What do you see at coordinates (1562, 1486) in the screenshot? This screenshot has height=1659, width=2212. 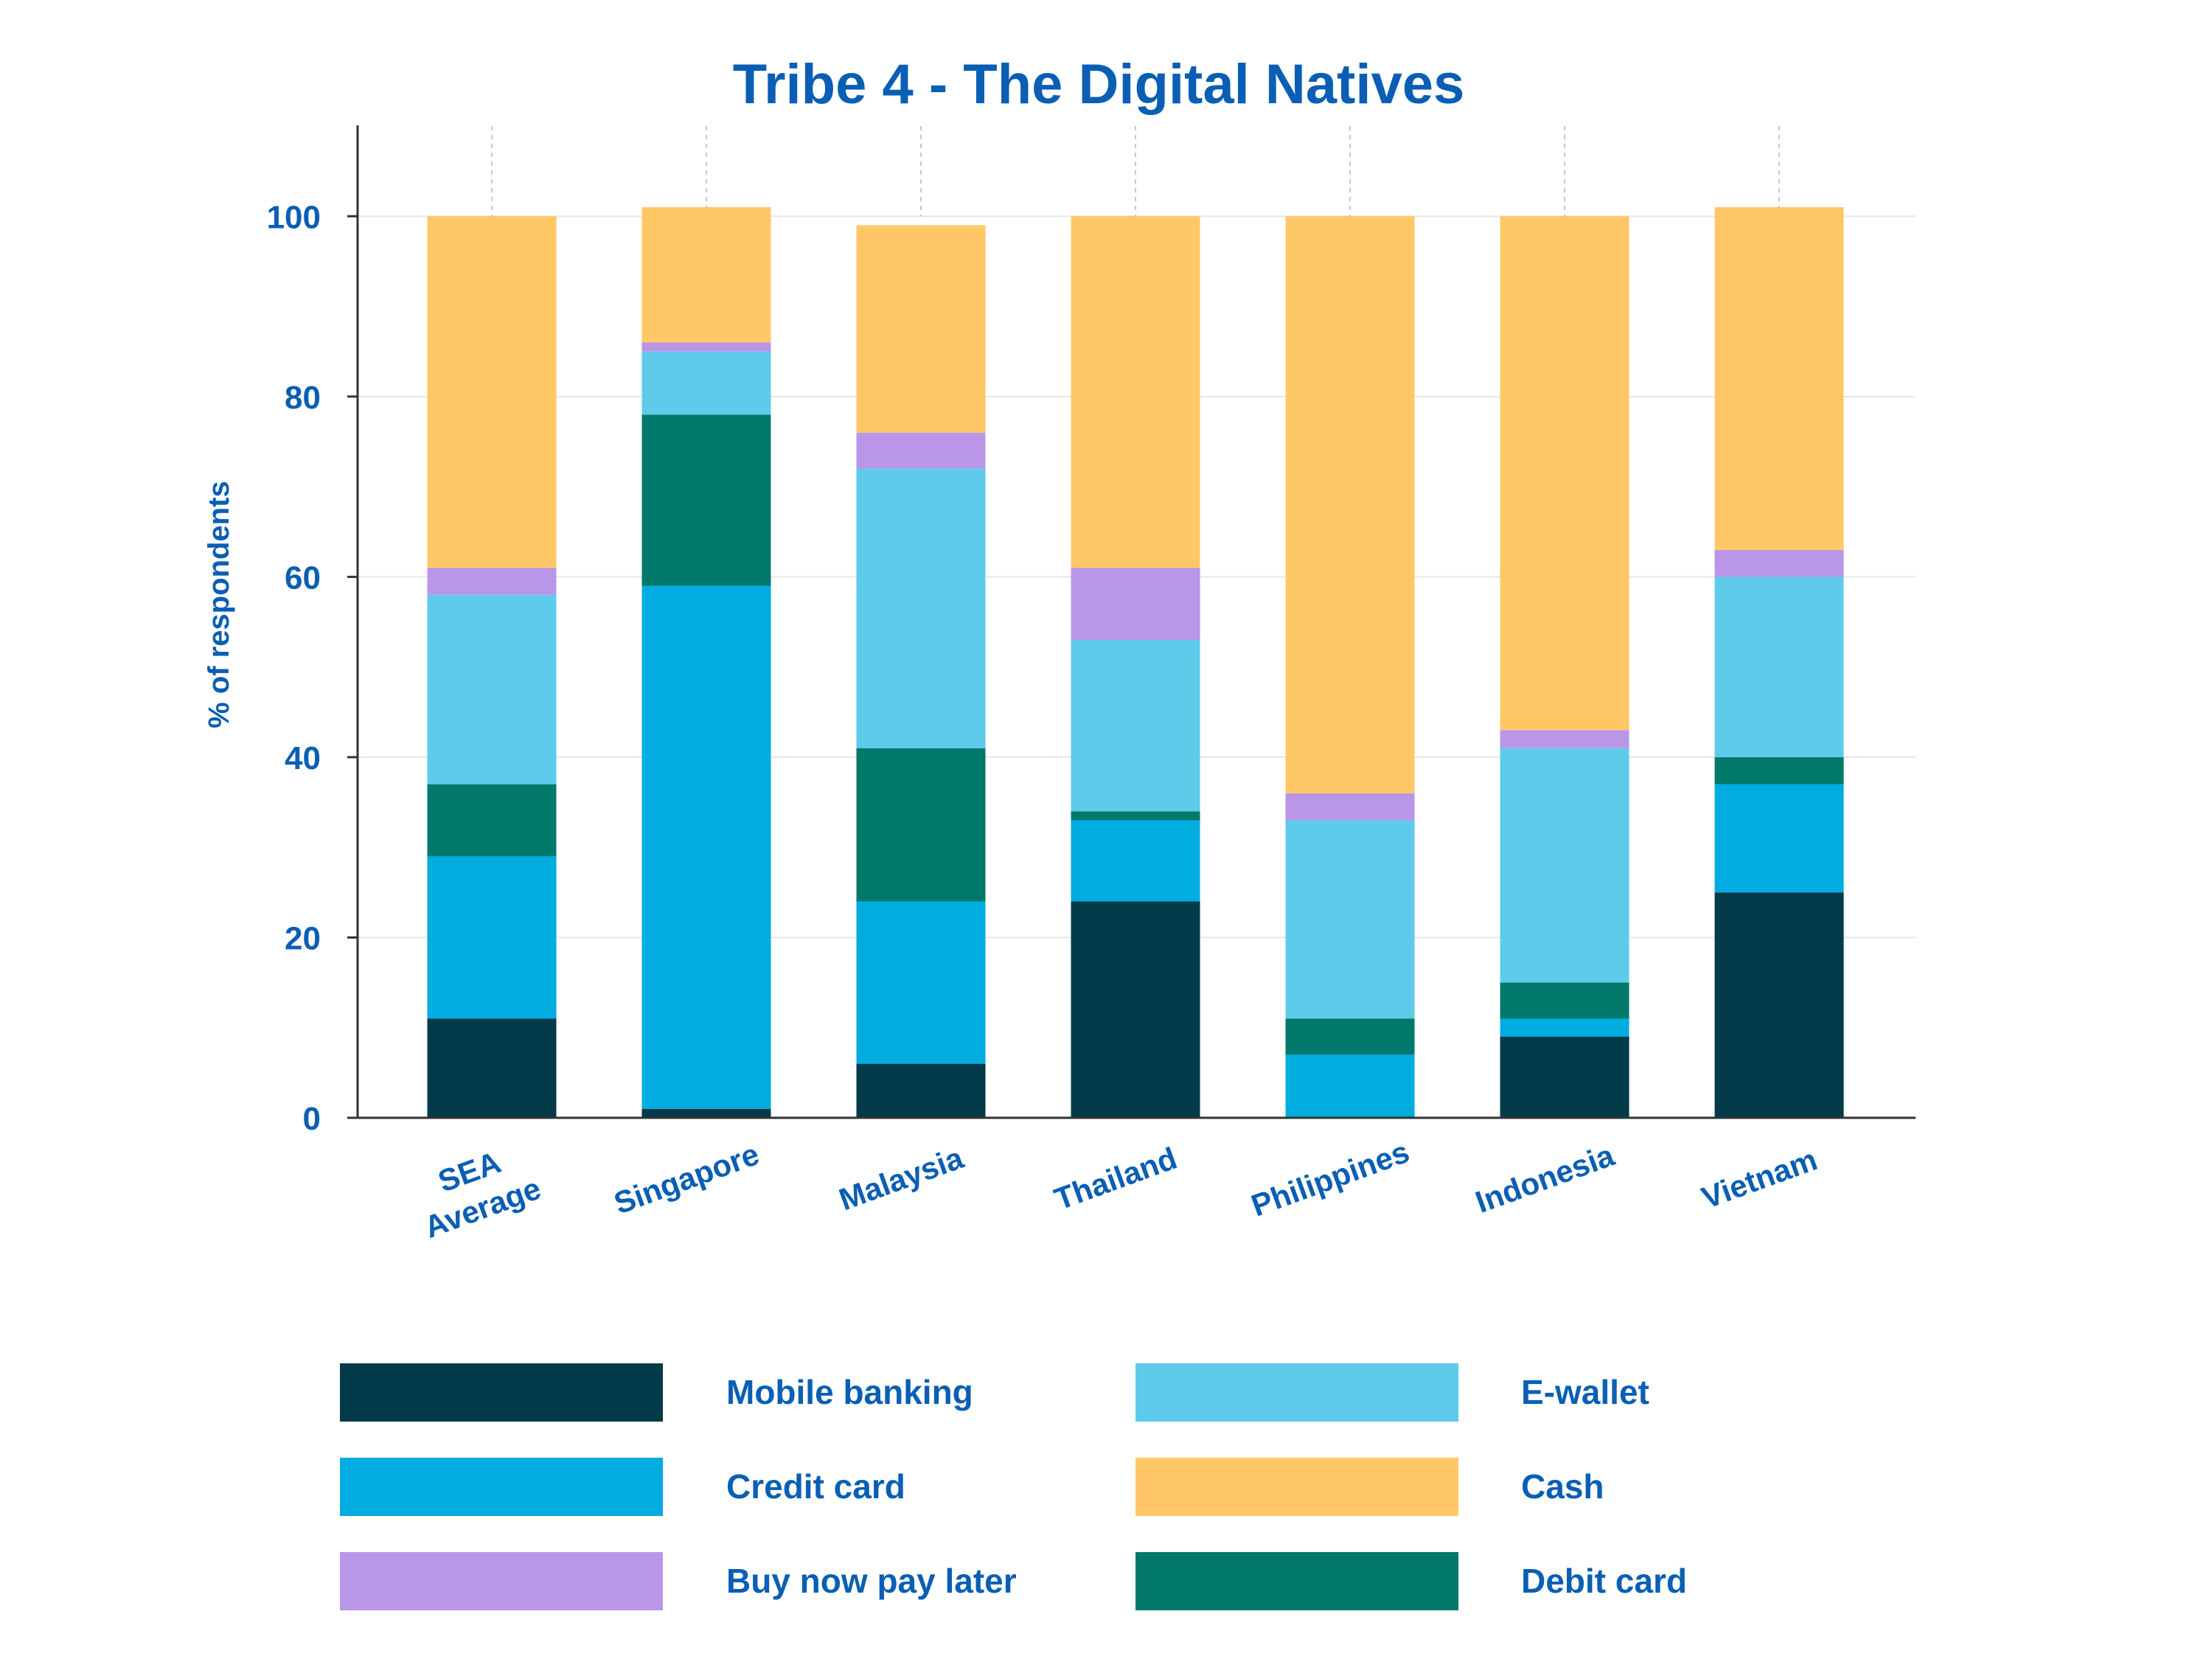 I see `legend-label: Cash` at bounding box center [1562, 1486].